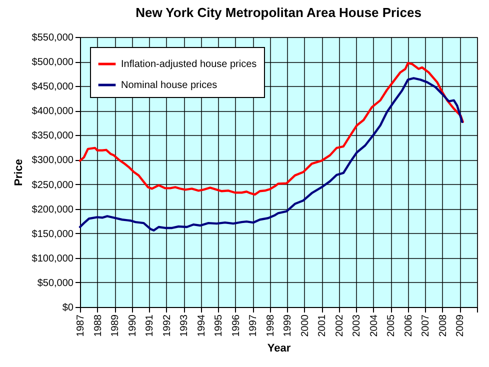 Image resolution: width=489 pixels, height=367 pixels. Describe the element at coordinates (189, 64) in the screenshot. I see `legend-label: Inflation-adjusted house prices` at that location.